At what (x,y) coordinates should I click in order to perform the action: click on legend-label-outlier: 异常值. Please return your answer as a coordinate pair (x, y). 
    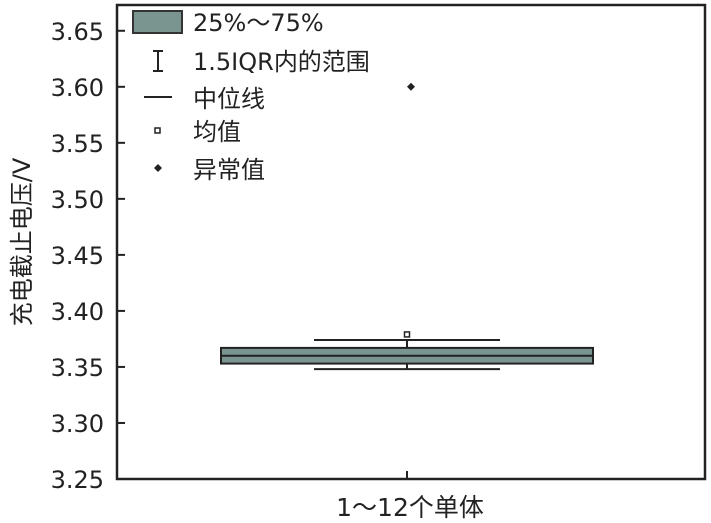
    Looking at the image, I should click on (229, 170).